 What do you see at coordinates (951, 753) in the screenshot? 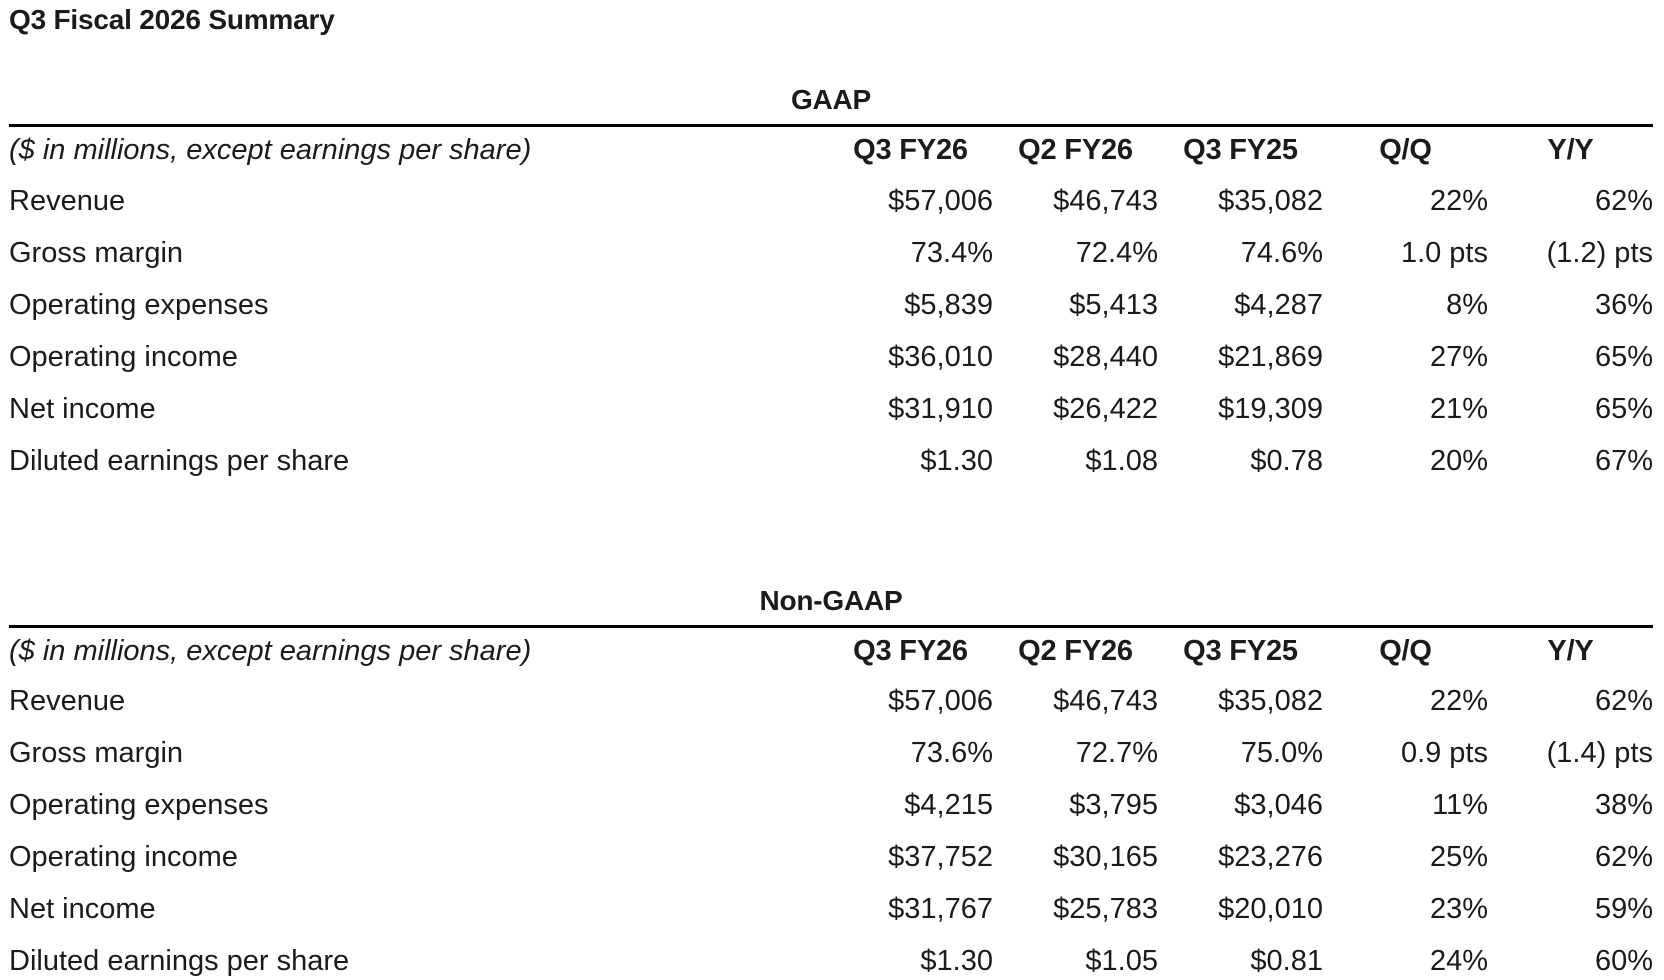
I see `row-value: 73.6%` at bounding box center [951, 753].